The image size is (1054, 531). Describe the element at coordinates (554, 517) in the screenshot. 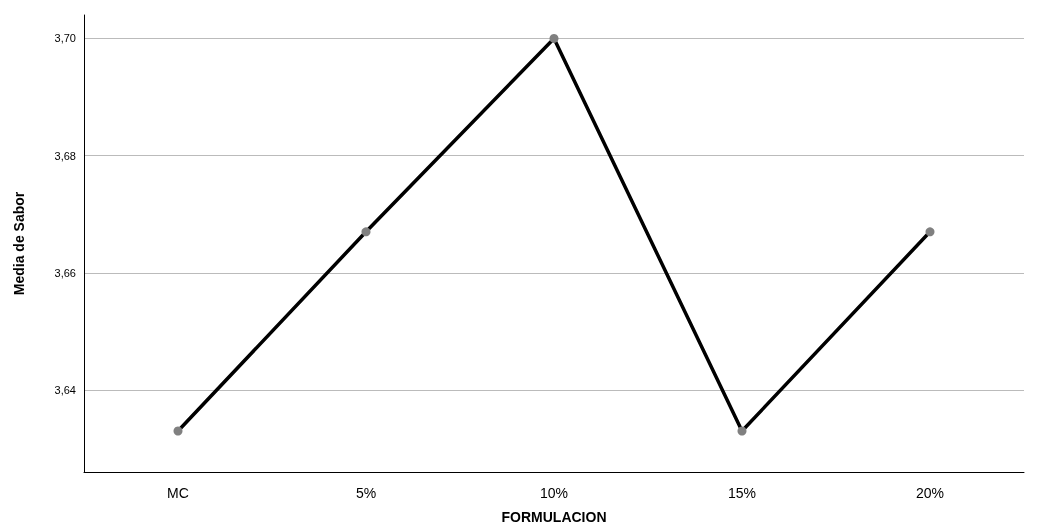

I see `x-axis-title: FORMULACION` at that location.